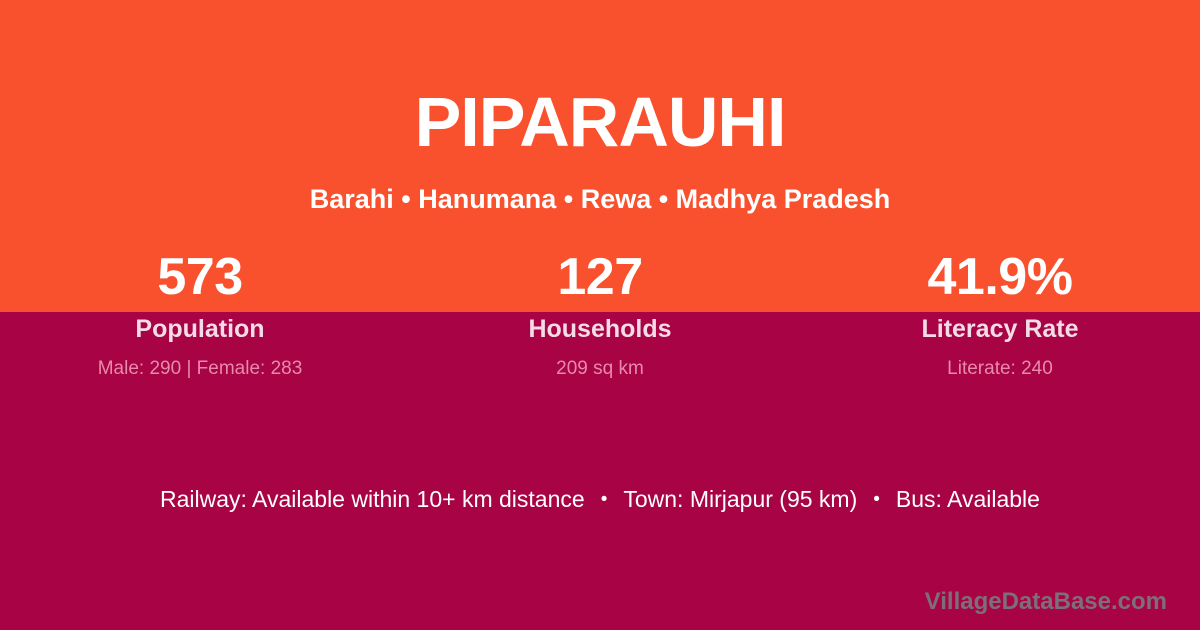 The width and height of the screenshot is (1200, 630). Describe the element at coordinates (600, 277) in the screenshot. I see `households-value: 127` at that location.